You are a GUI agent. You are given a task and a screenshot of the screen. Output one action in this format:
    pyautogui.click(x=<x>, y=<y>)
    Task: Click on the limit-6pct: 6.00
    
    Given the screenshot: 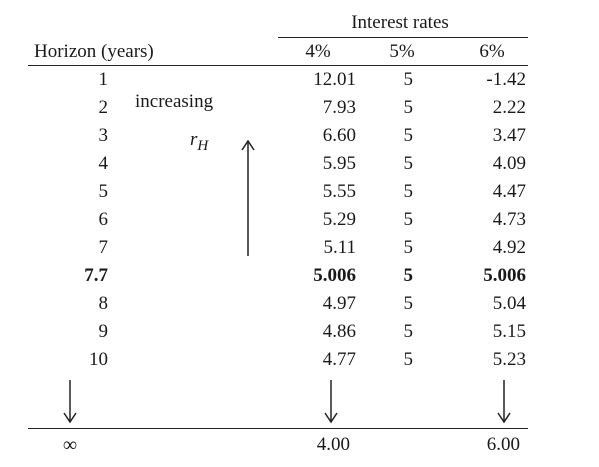 What is the action you would take?
    pyautogui.click(x=503, y=444)
    